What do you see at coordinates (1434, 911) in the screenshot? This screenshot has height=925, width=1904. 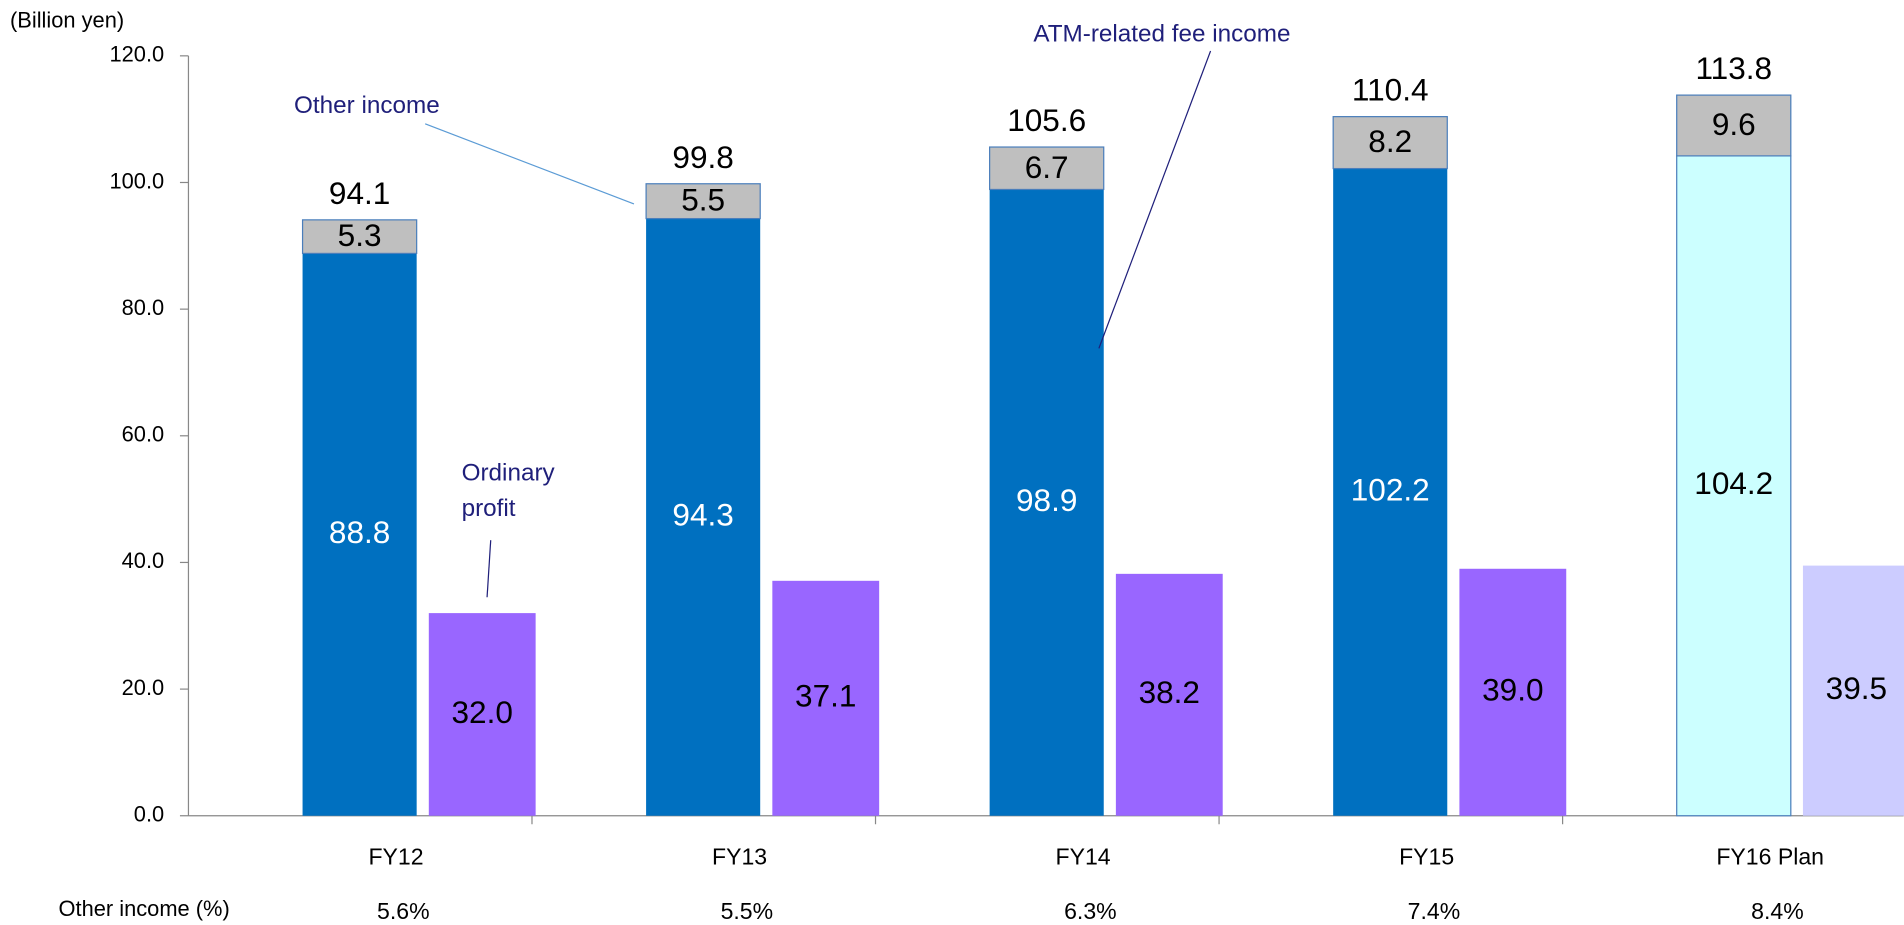 I see `ratio-value: 7.4%` at bounding box center [1434, 911].